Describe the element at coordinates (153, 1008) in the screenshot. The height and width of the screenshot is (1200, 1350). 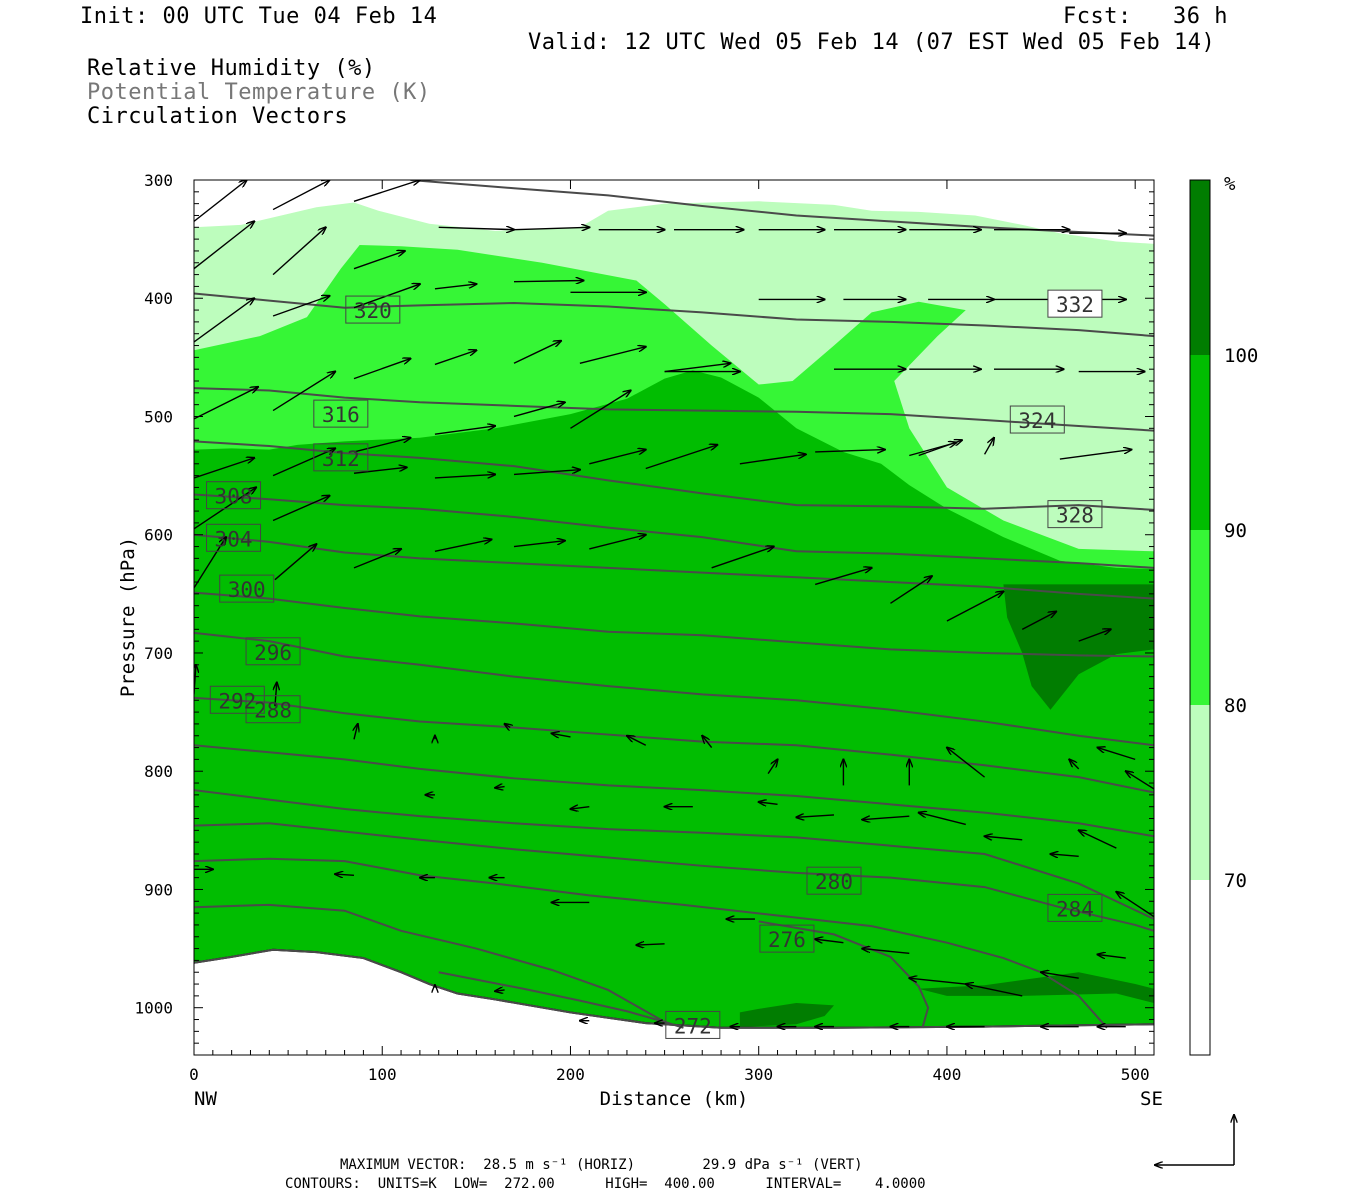
I see `y-tick-label: 1000` at that location.